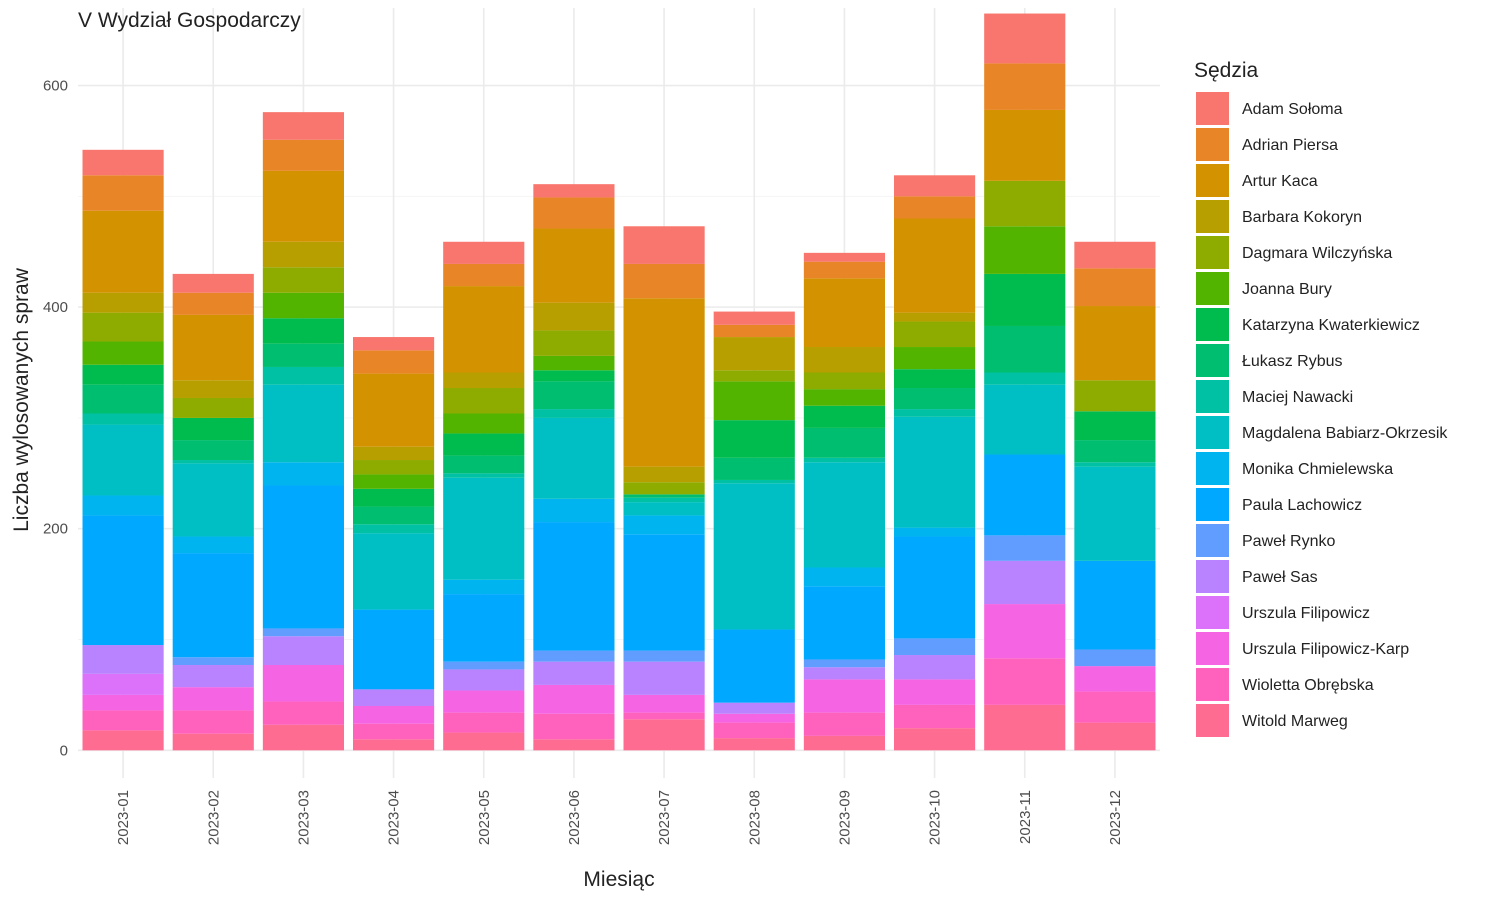  Describe the element at coordinates (1302, 505) in the screenshot. I see `legend-label: Paula Lachowicz` at that location.